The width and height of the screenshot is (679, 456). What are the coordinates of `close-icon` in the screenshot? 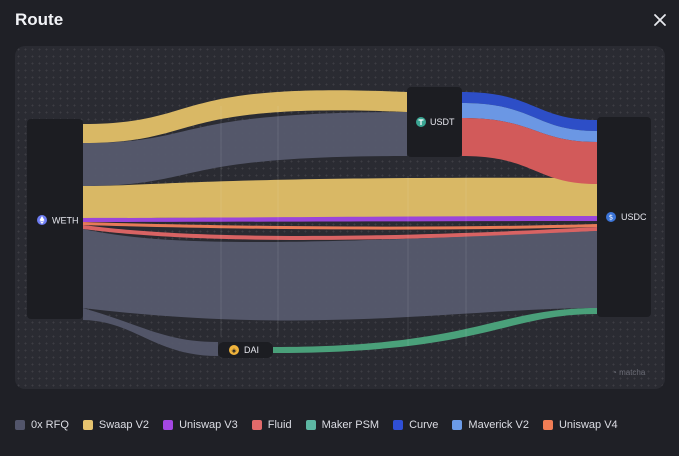 It's located at (660, 20).